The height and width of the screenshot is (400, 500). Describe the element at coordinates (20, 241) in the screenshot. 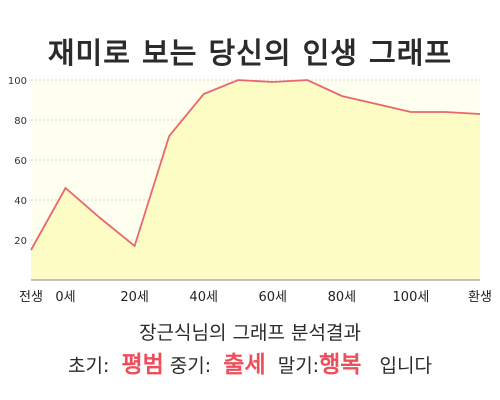

I see `y-tick-label: 20` at that location.